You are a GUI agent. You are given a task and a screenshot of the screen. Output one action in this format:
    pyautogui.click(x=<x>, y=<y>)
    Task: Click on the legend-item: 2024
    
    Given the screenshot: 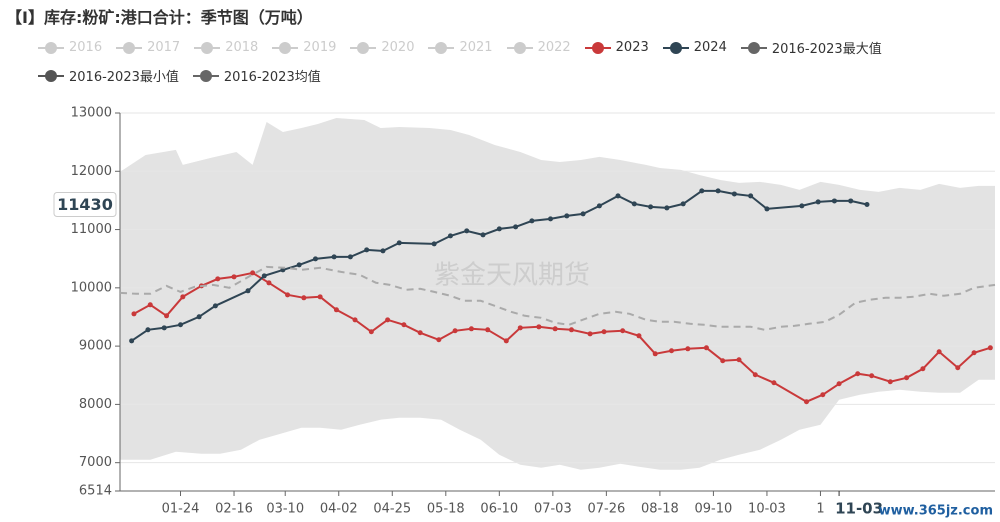 What is the action you would take?
    pyautogui.click(x=694, y=47)
    